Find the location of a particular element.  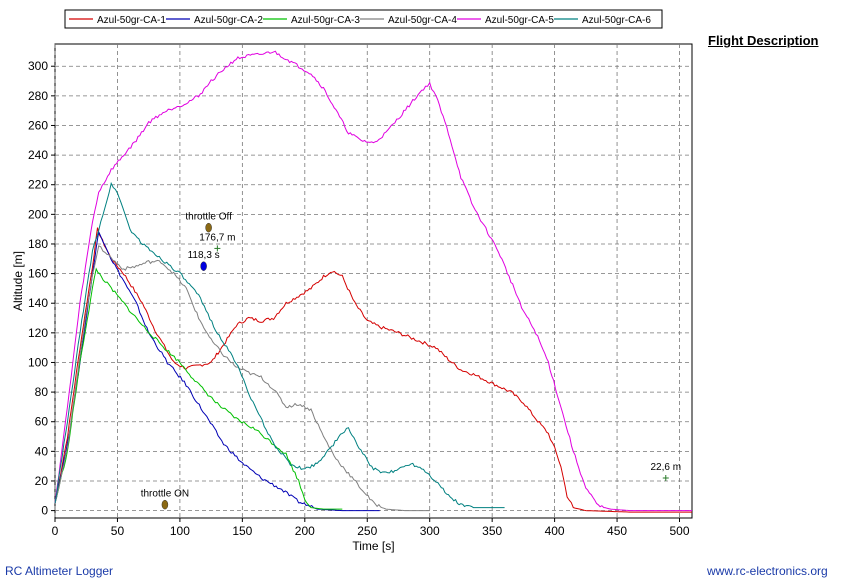

y-tick-label: 40 is located at coordinates (42, 451).